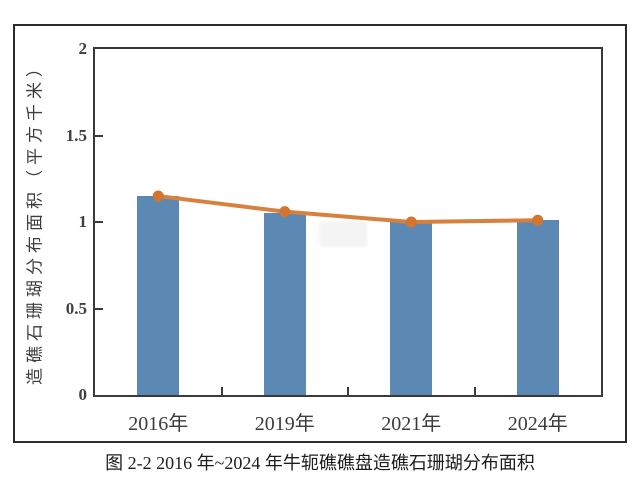 The image size is (640, 486). What do you see at coordinates (83, 48) in the screenshot?
I see `y-tick-label: 2` at bounding box center [83, 48].